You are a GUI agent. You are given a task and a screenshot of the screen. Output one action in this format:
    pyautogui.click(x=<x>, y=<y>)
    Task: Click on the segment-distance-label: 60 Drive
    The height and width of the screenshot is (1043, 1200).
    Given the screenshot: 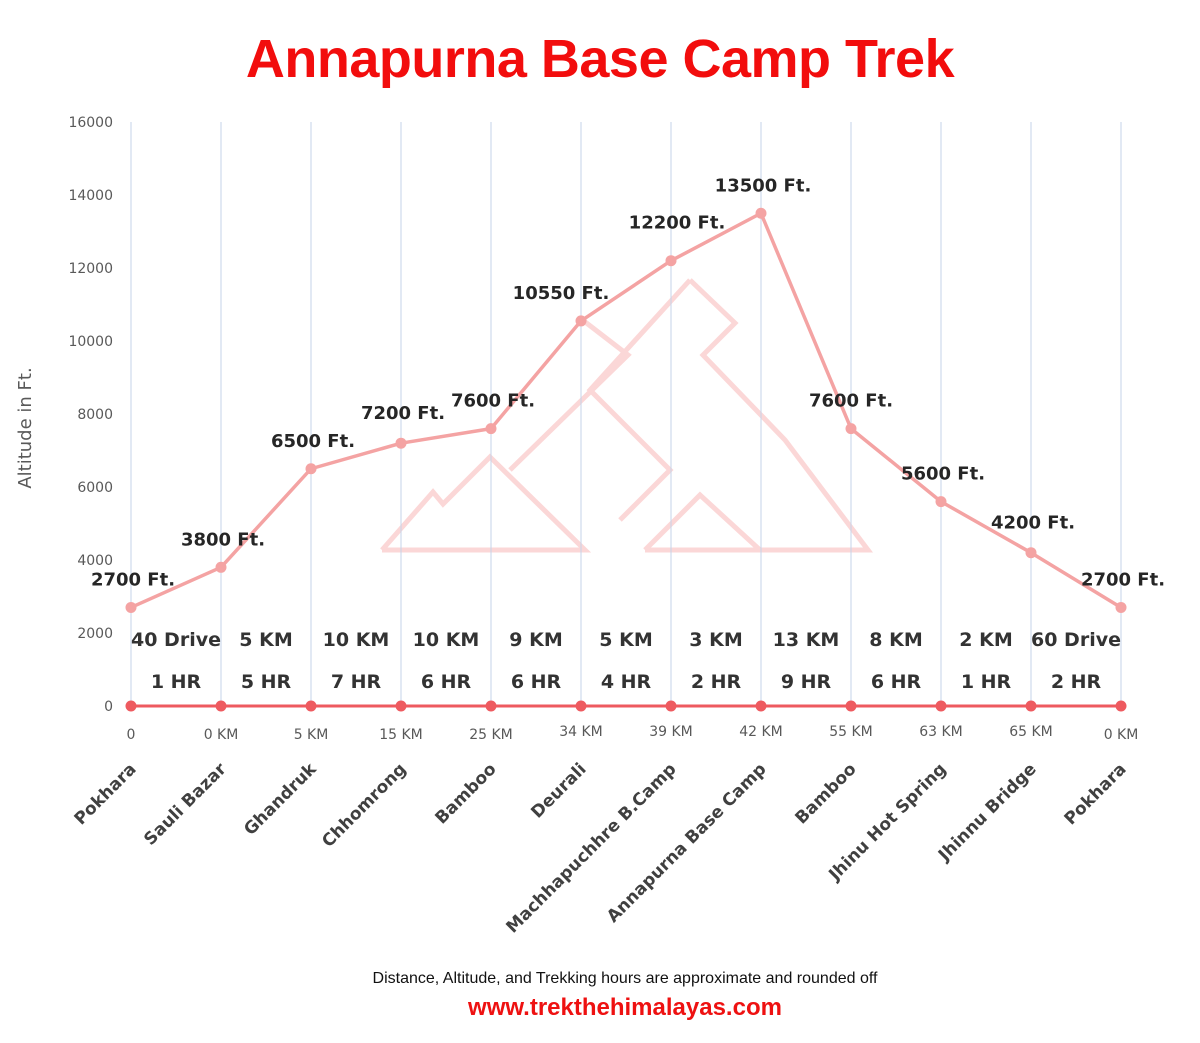 What is the action you would take?
    pyautogui.click(x=1076, y=640)
    